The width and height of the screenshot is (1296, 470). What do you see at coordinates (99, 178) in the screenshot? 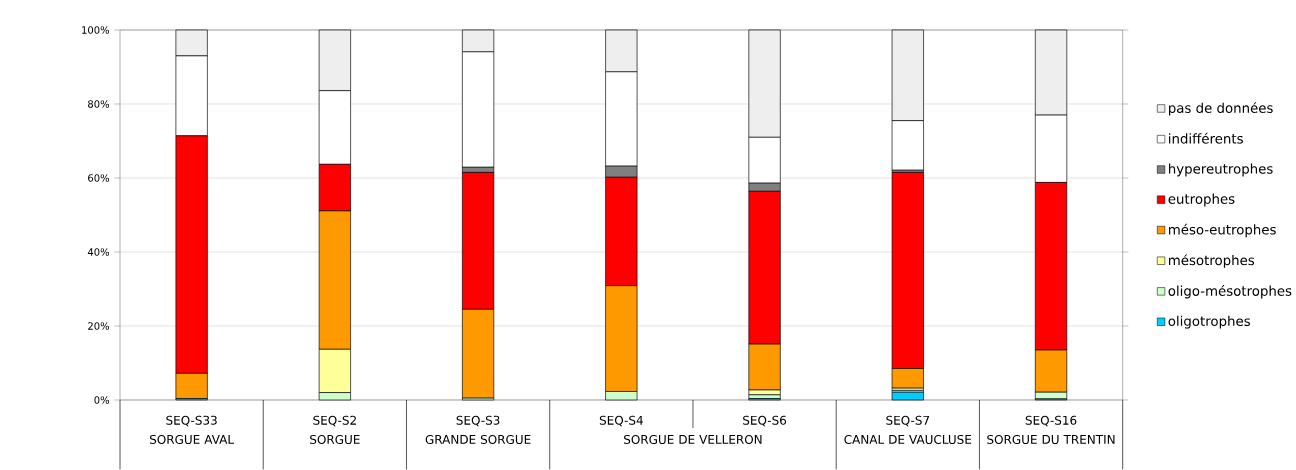
I see `y-tick-label: 60%` at bounding box center [99, 178].